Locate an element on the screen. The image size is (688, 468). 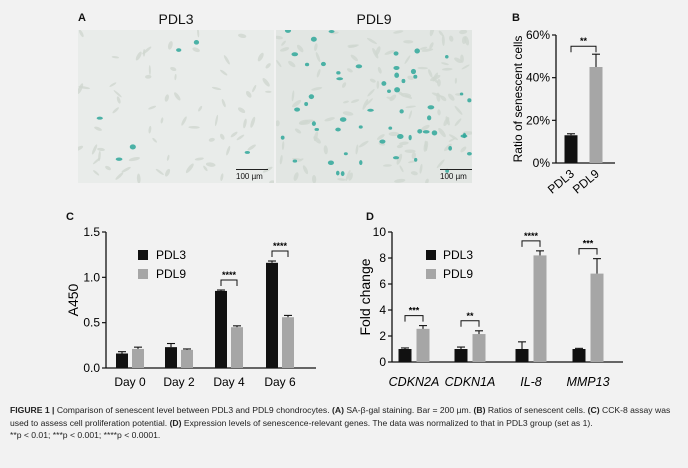
microscopy-background is located at coordinates (176, 106).